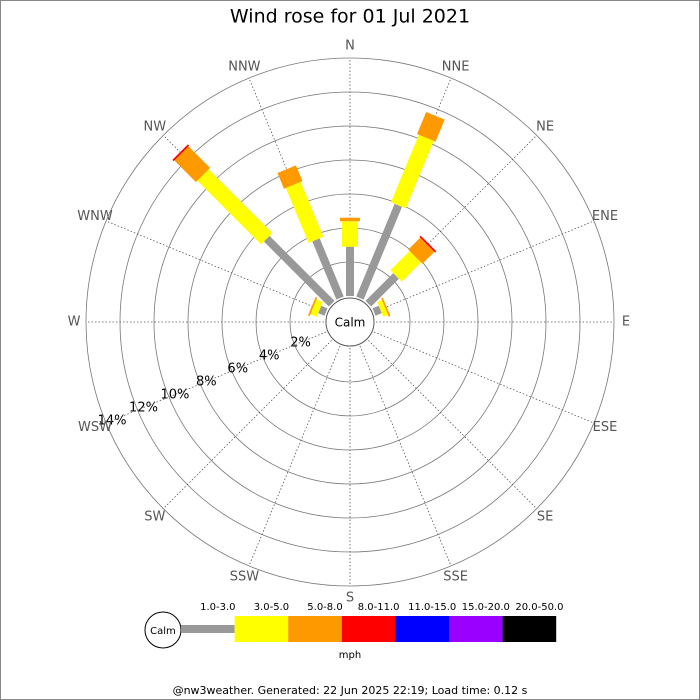  I want to click on legend-label: 8.0-11.0, so click(379, 607).